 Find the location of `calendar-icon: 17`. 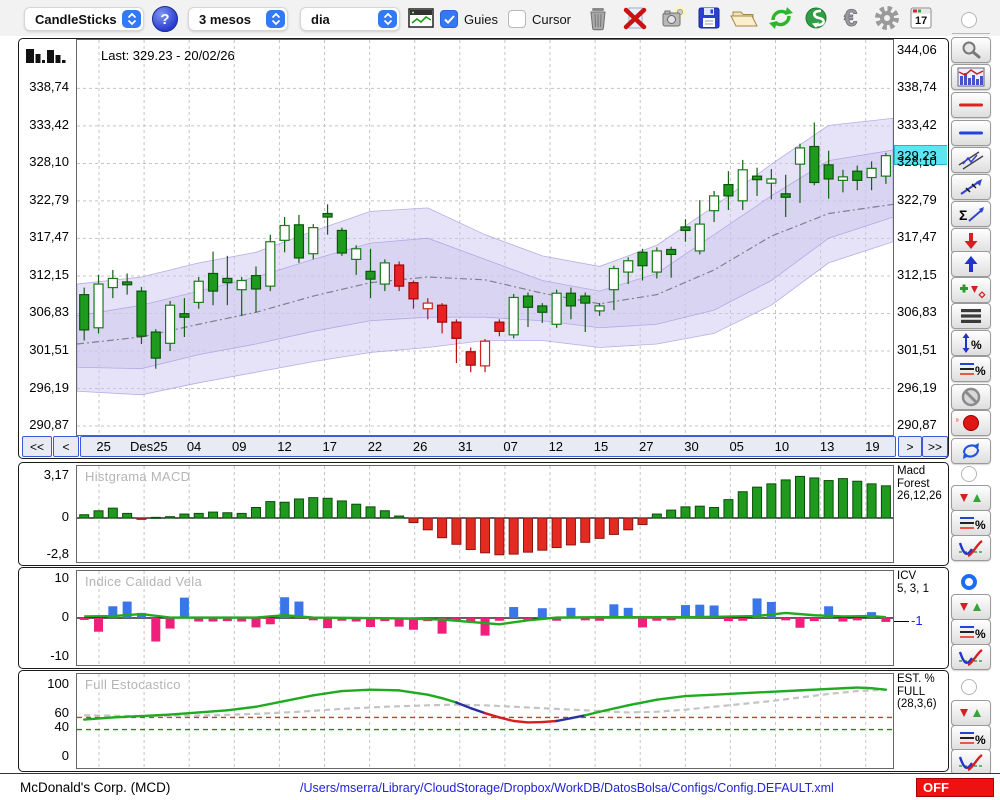

calendar-icon: 17 is located at coordinates (921, 18).